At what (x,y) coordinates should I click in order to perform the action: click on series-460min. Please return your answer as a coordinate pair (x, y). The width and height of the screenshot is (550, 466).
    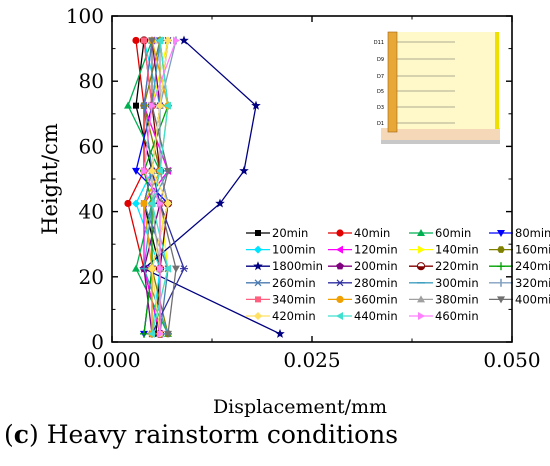
    Looking at the image, I should click on (160, 187).